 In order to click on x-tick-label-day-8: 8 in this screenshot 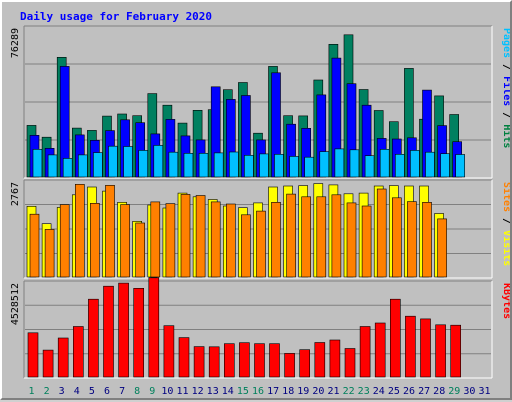, I will do `click(137, 391)`.